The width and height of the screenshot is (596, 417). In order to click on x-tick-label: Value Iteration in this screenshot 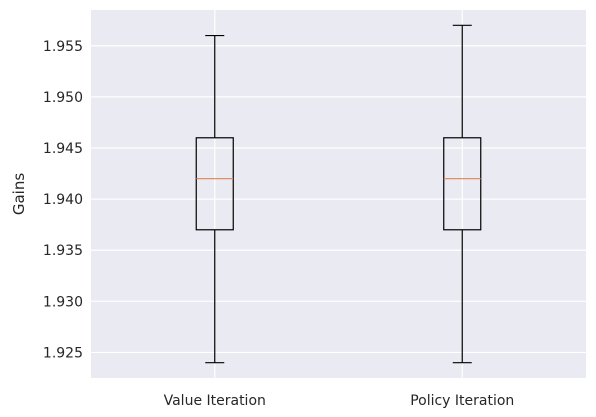, I will do `click(215, 401)`.